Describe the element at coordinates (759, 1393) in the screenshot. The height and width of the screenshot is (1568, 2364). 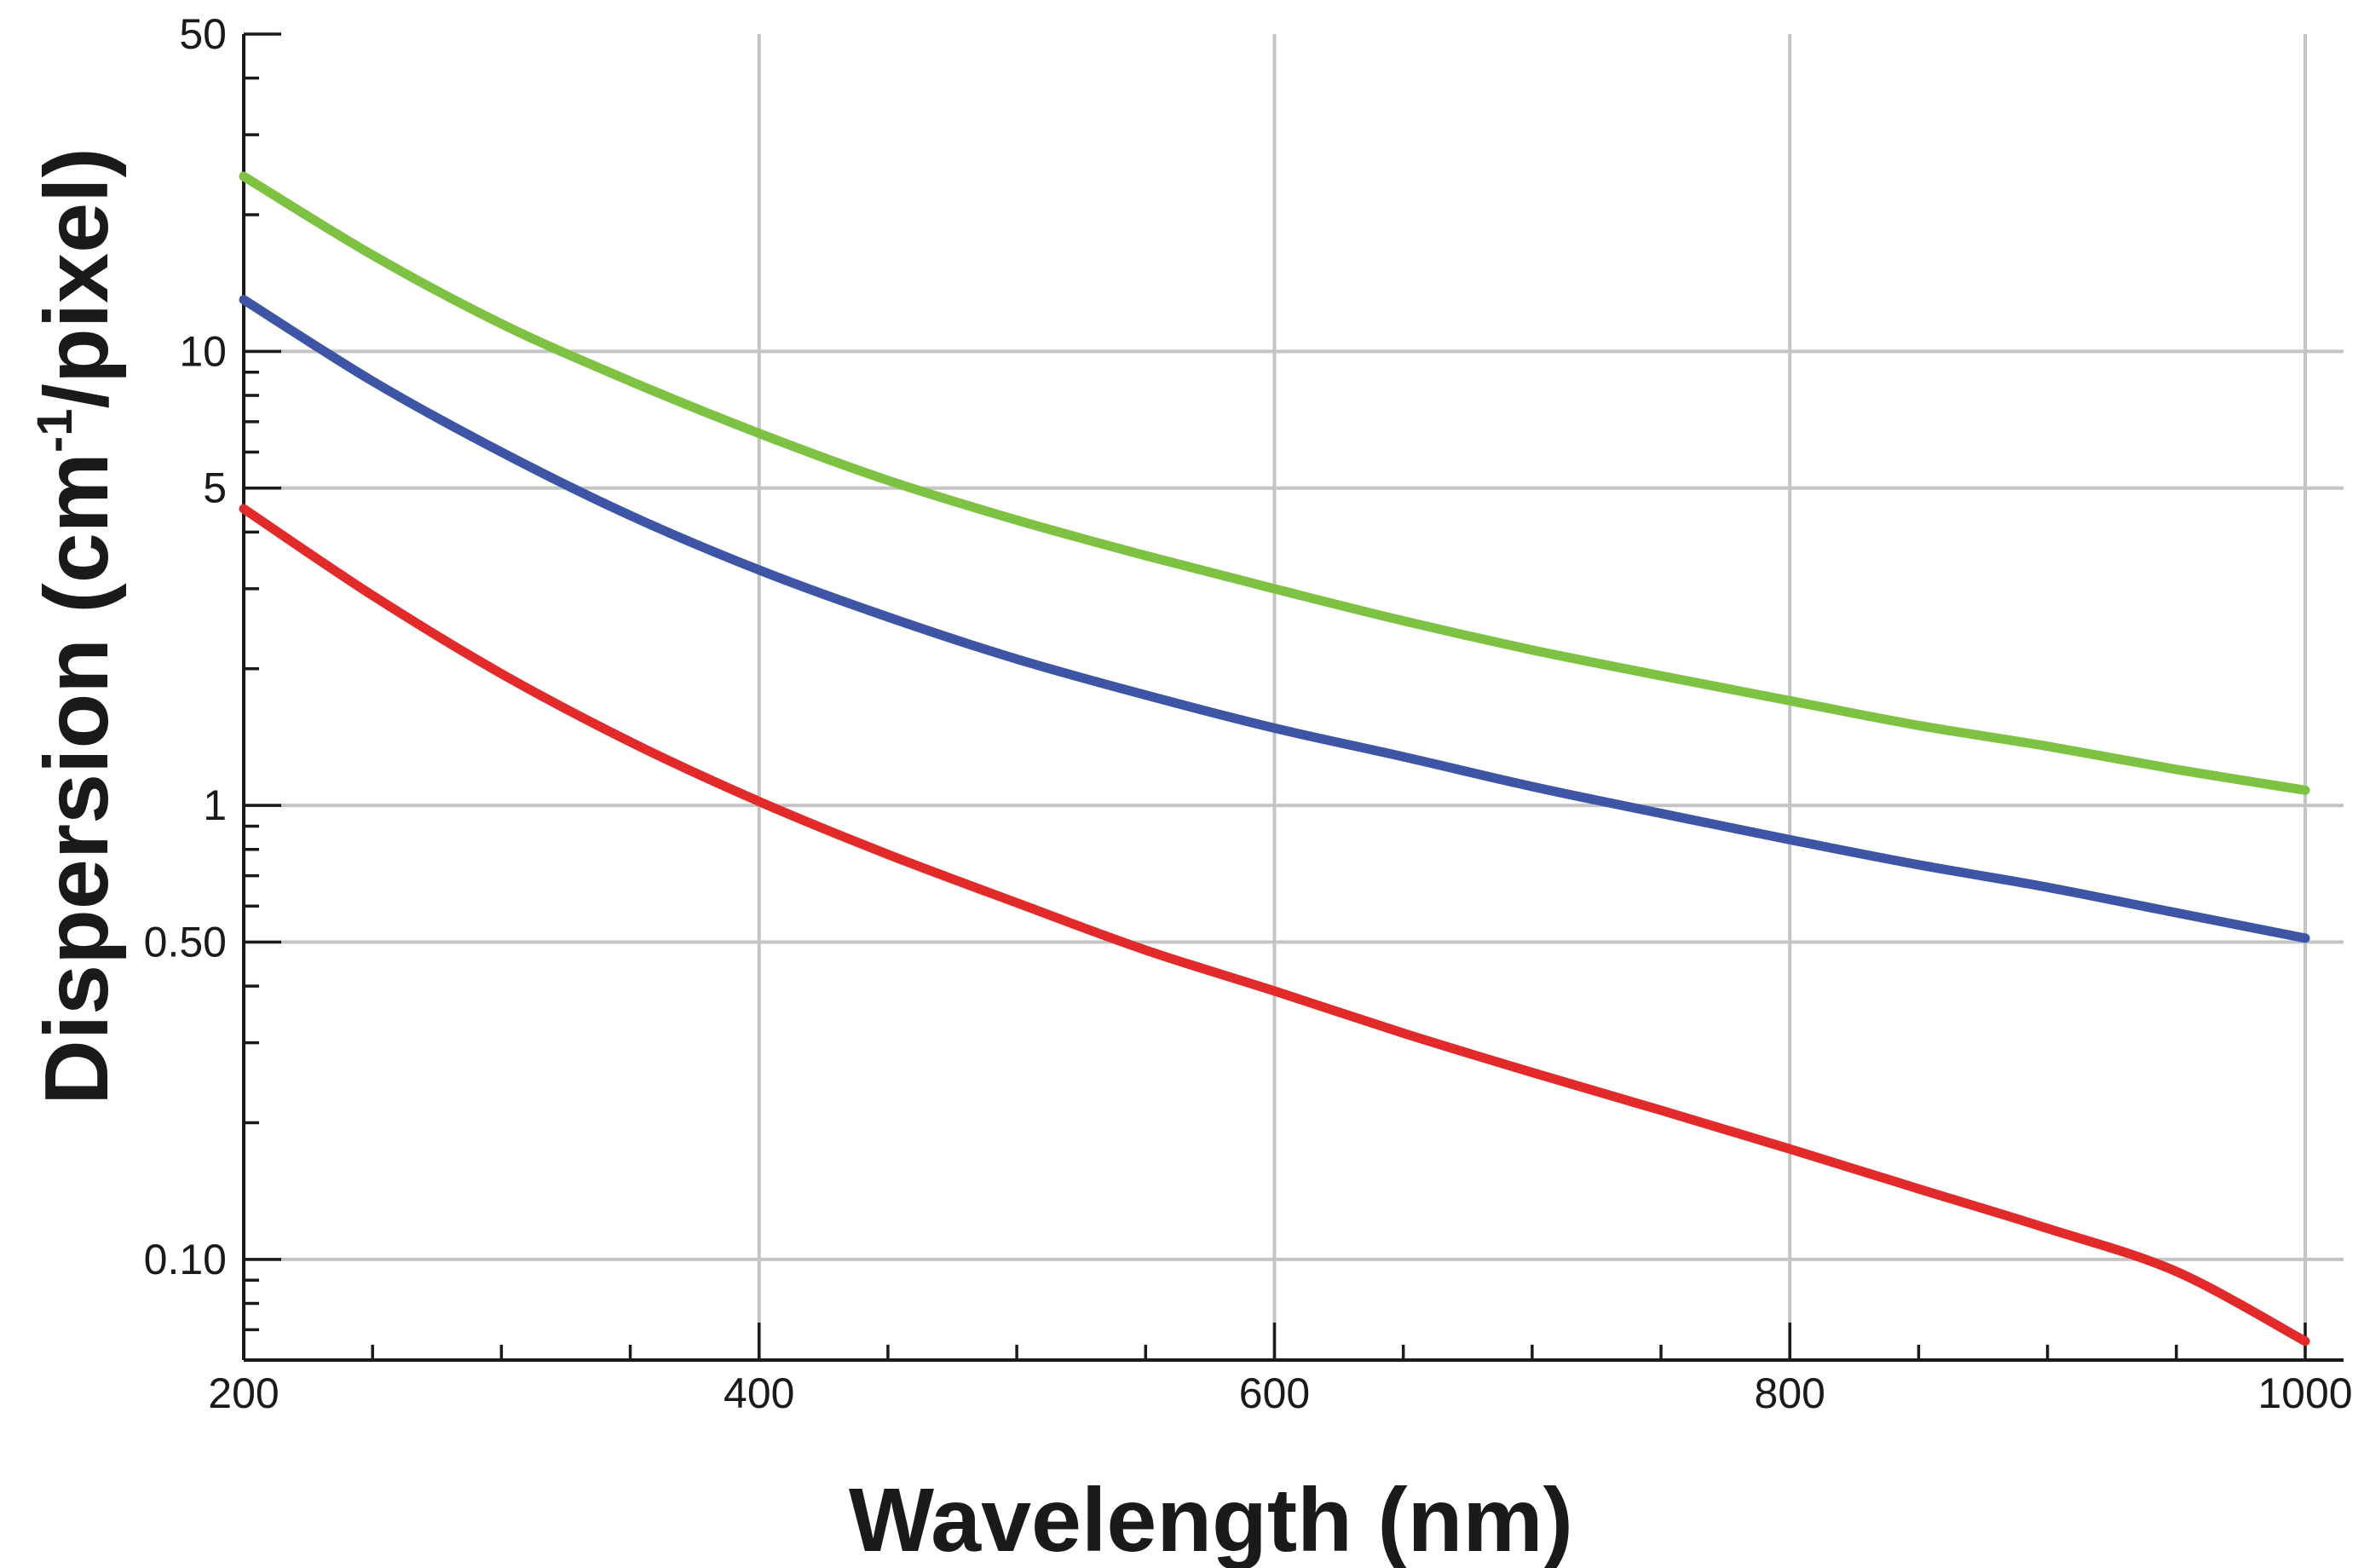
I see `x-tick-label-400: 400` at that location.